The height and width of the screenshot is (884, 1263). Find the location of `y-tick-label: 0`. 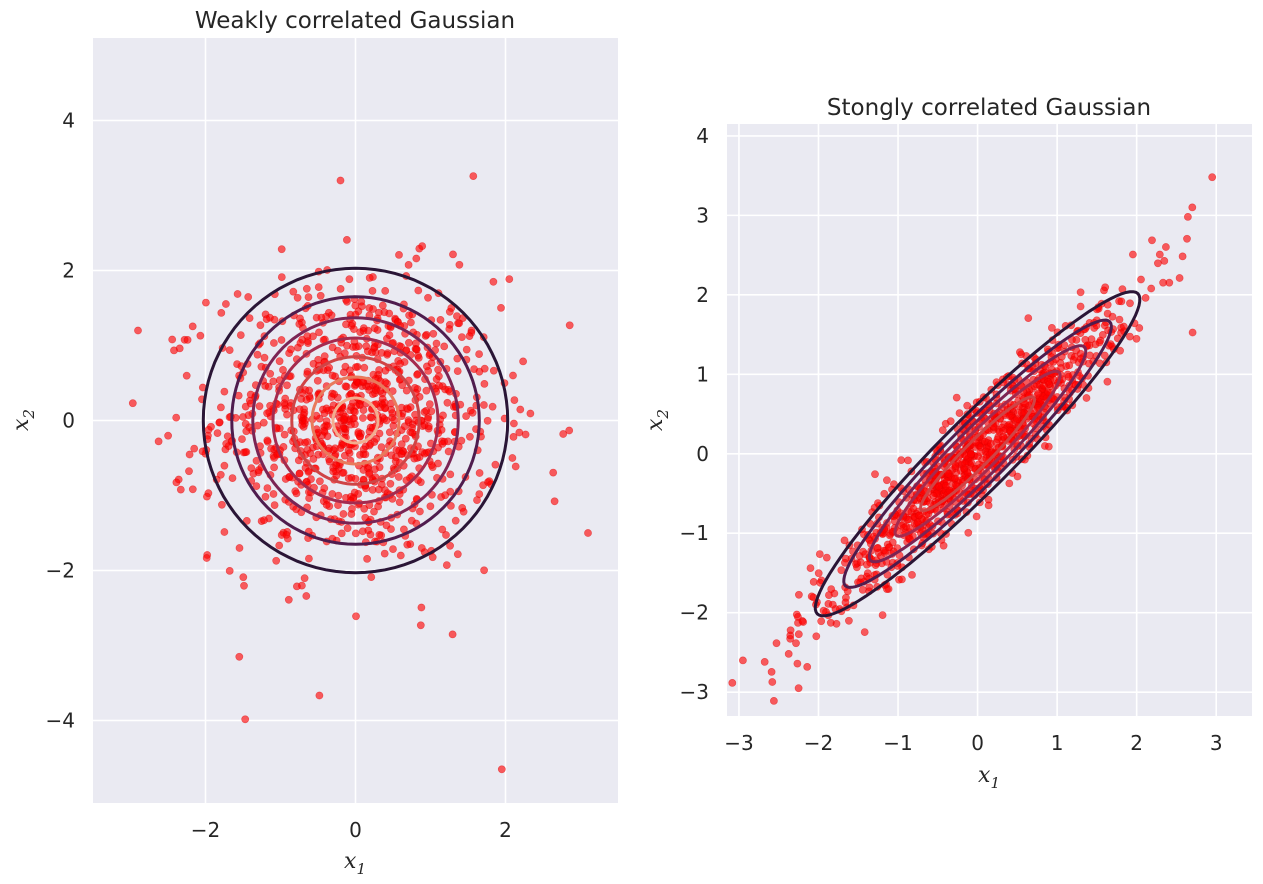

y-tick-label: 0 is located at coordinates (702, 454).